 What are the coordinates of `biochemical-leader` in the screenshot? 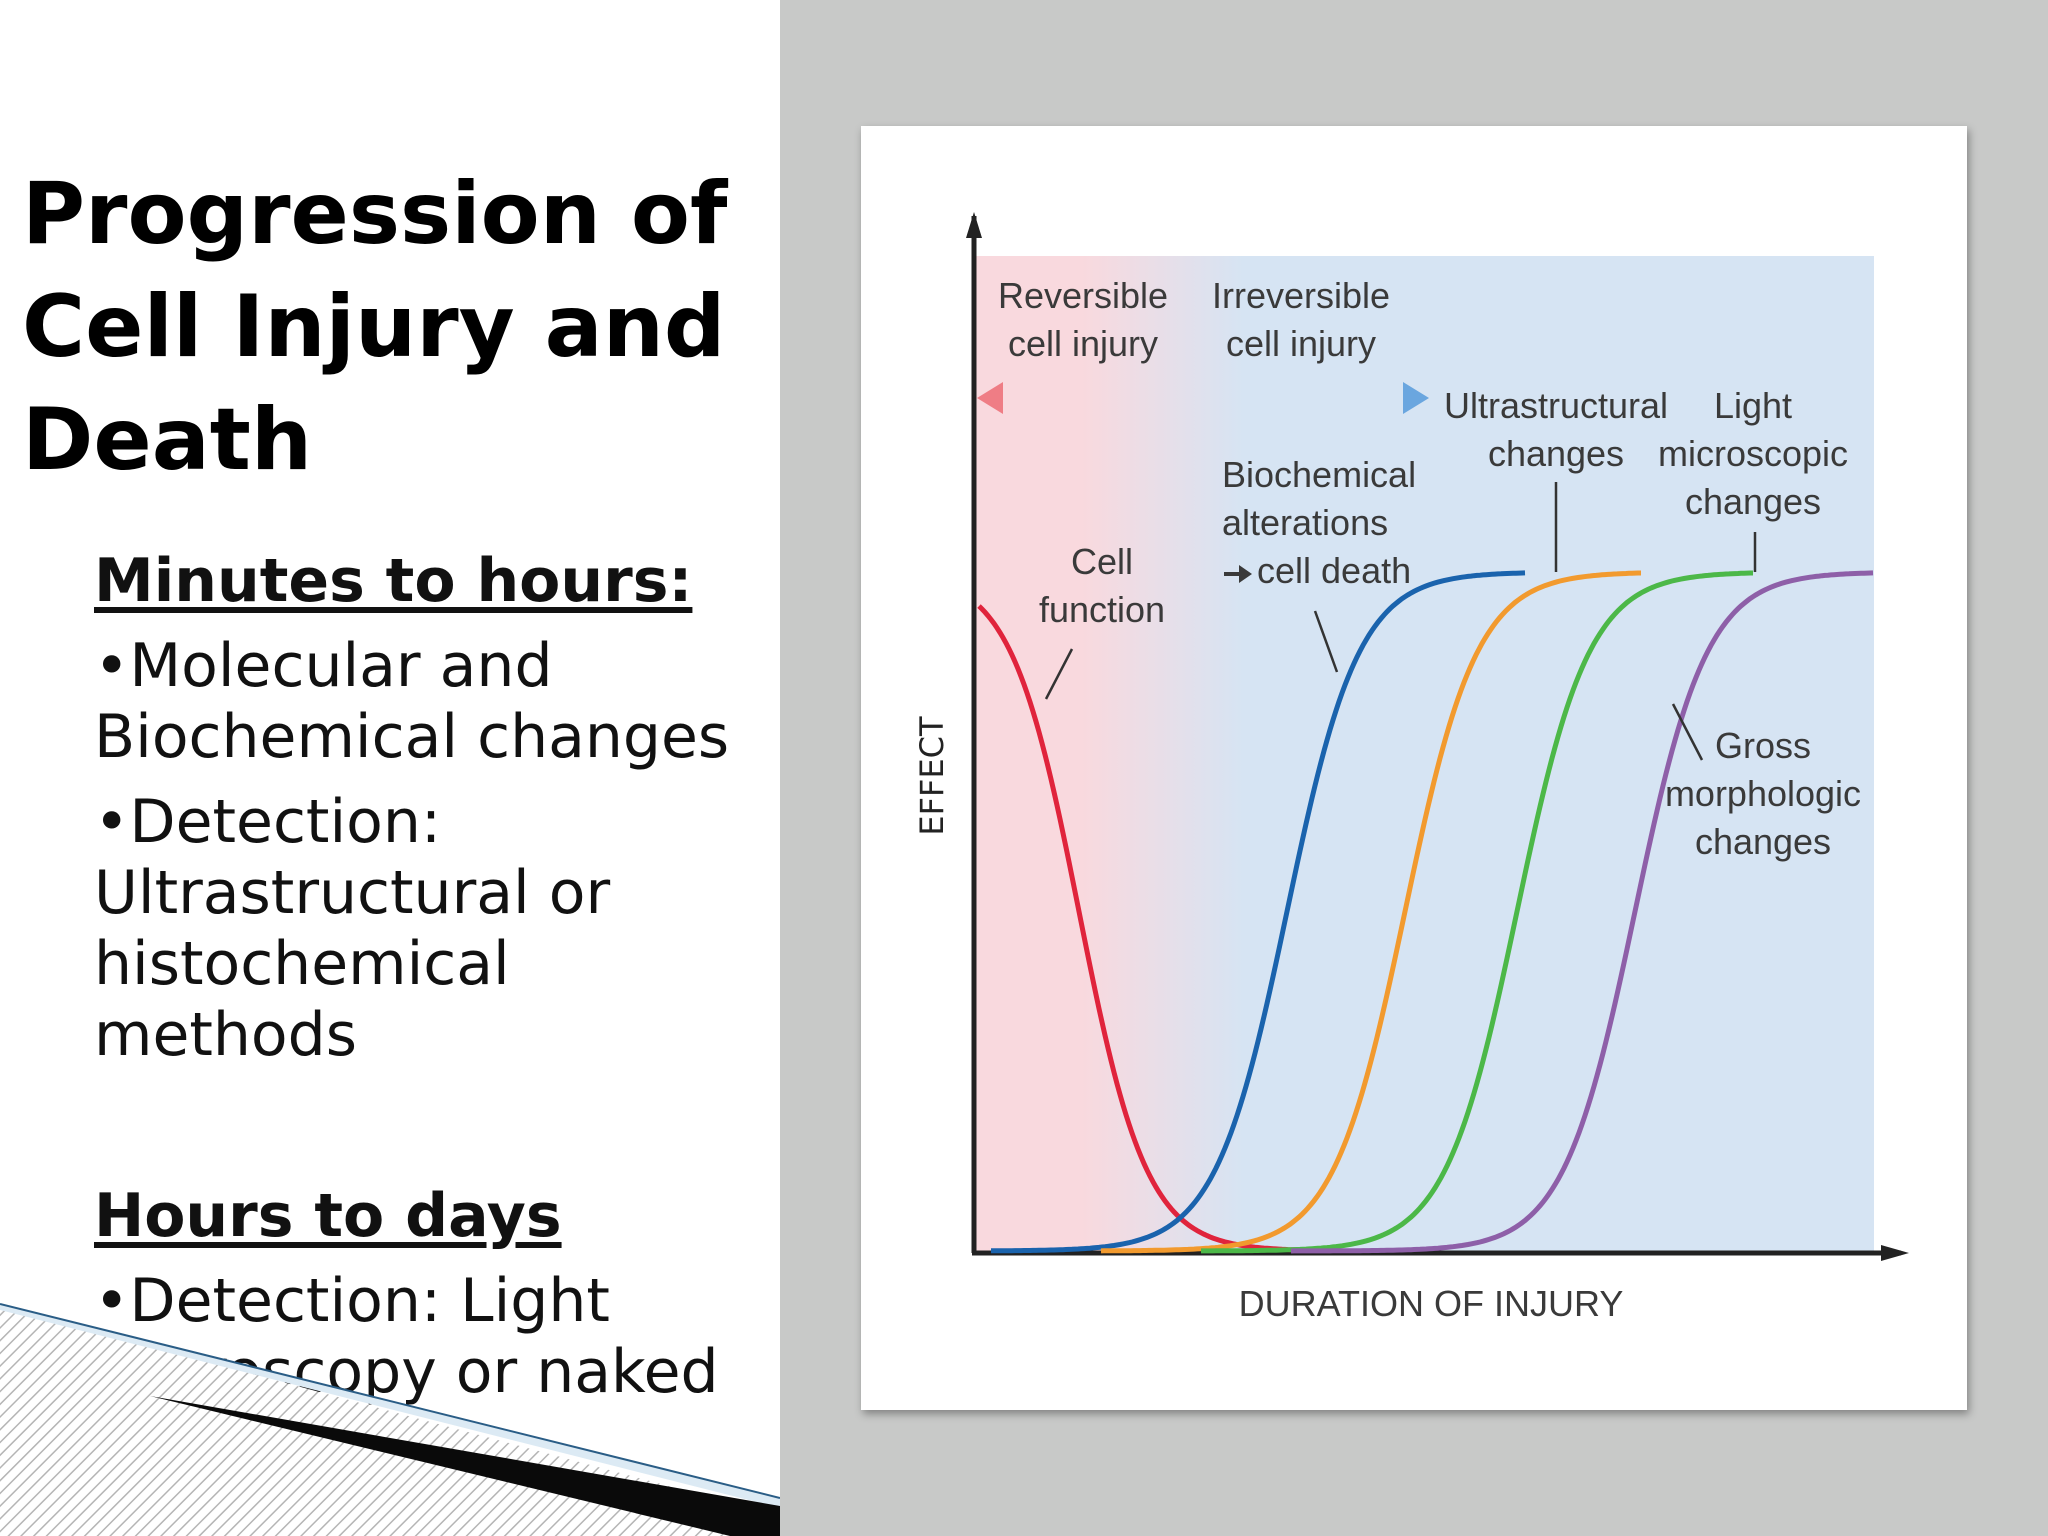 It's located at (1326, 641).